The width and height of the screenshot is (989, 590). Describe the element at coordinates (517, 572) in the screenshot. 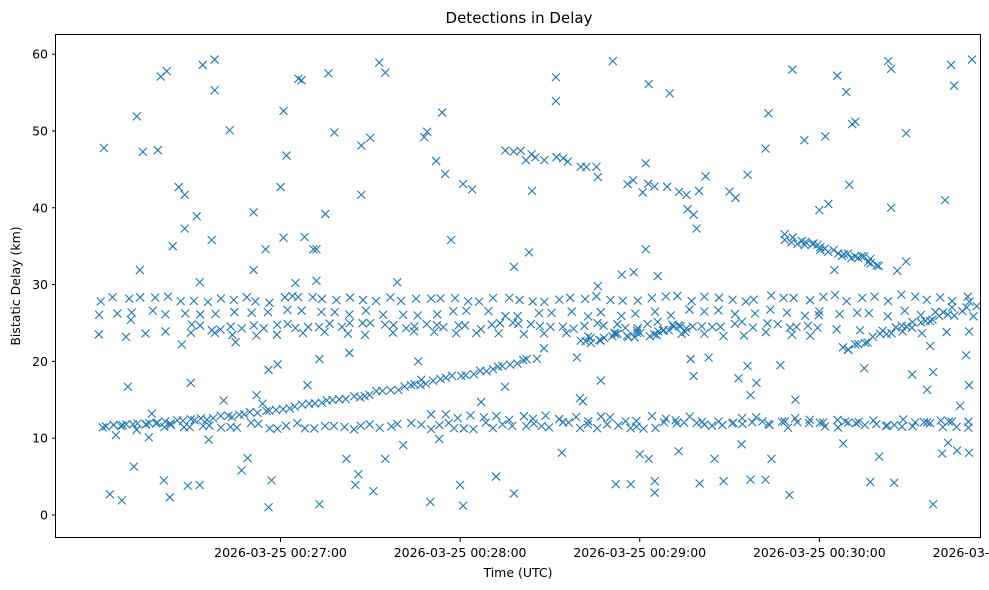

I see `x-axis-label: Time (UTC)` at that location.